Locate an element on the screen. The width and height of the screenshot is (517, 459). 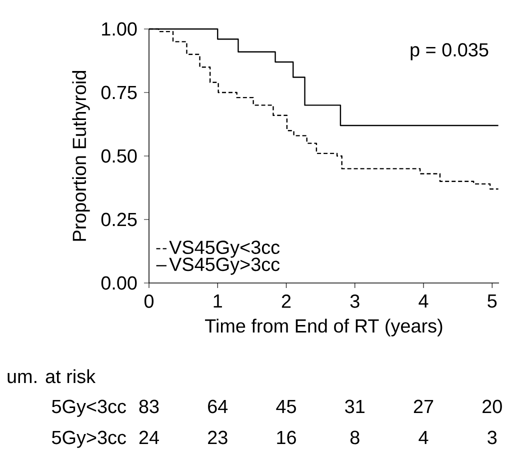
text: 16 is located at coordinates (286, 437).